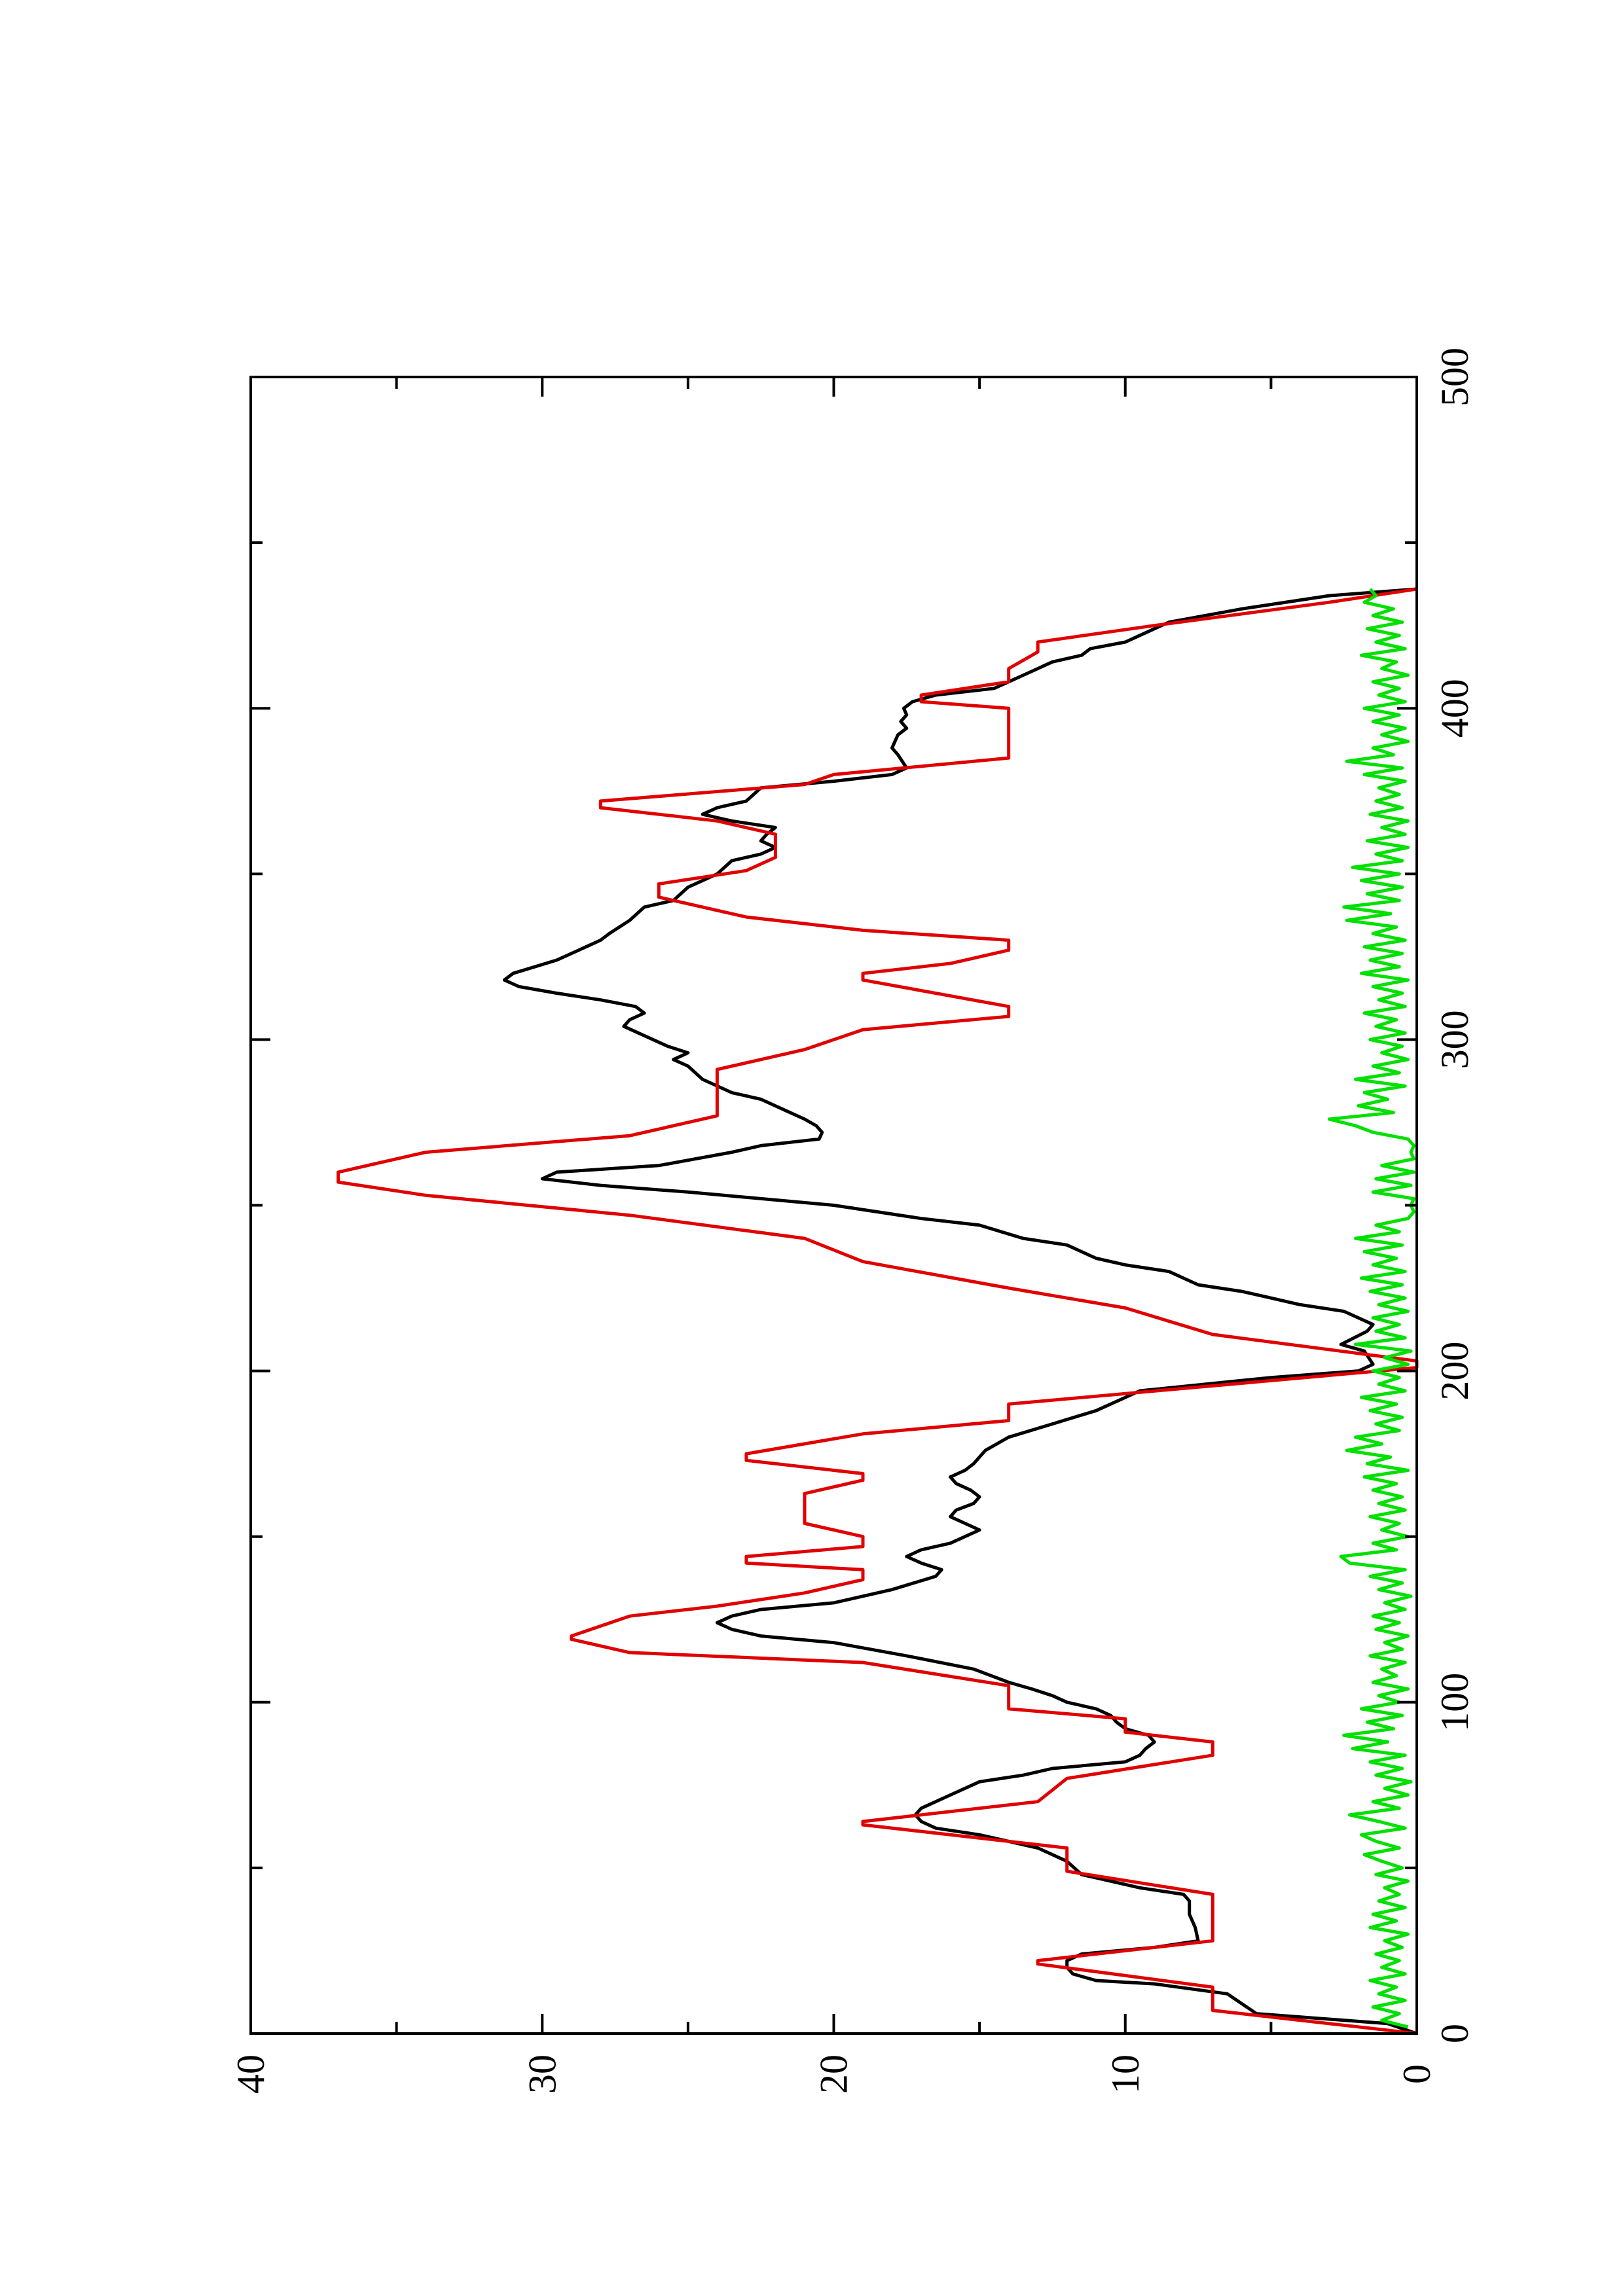 The height and width of the screenshot is (2296, 1623). What do you see at coordinates (542, 2074) in the screenshot?
I see `y-tick-label-30: 30` at bounding box center [542, 2074].